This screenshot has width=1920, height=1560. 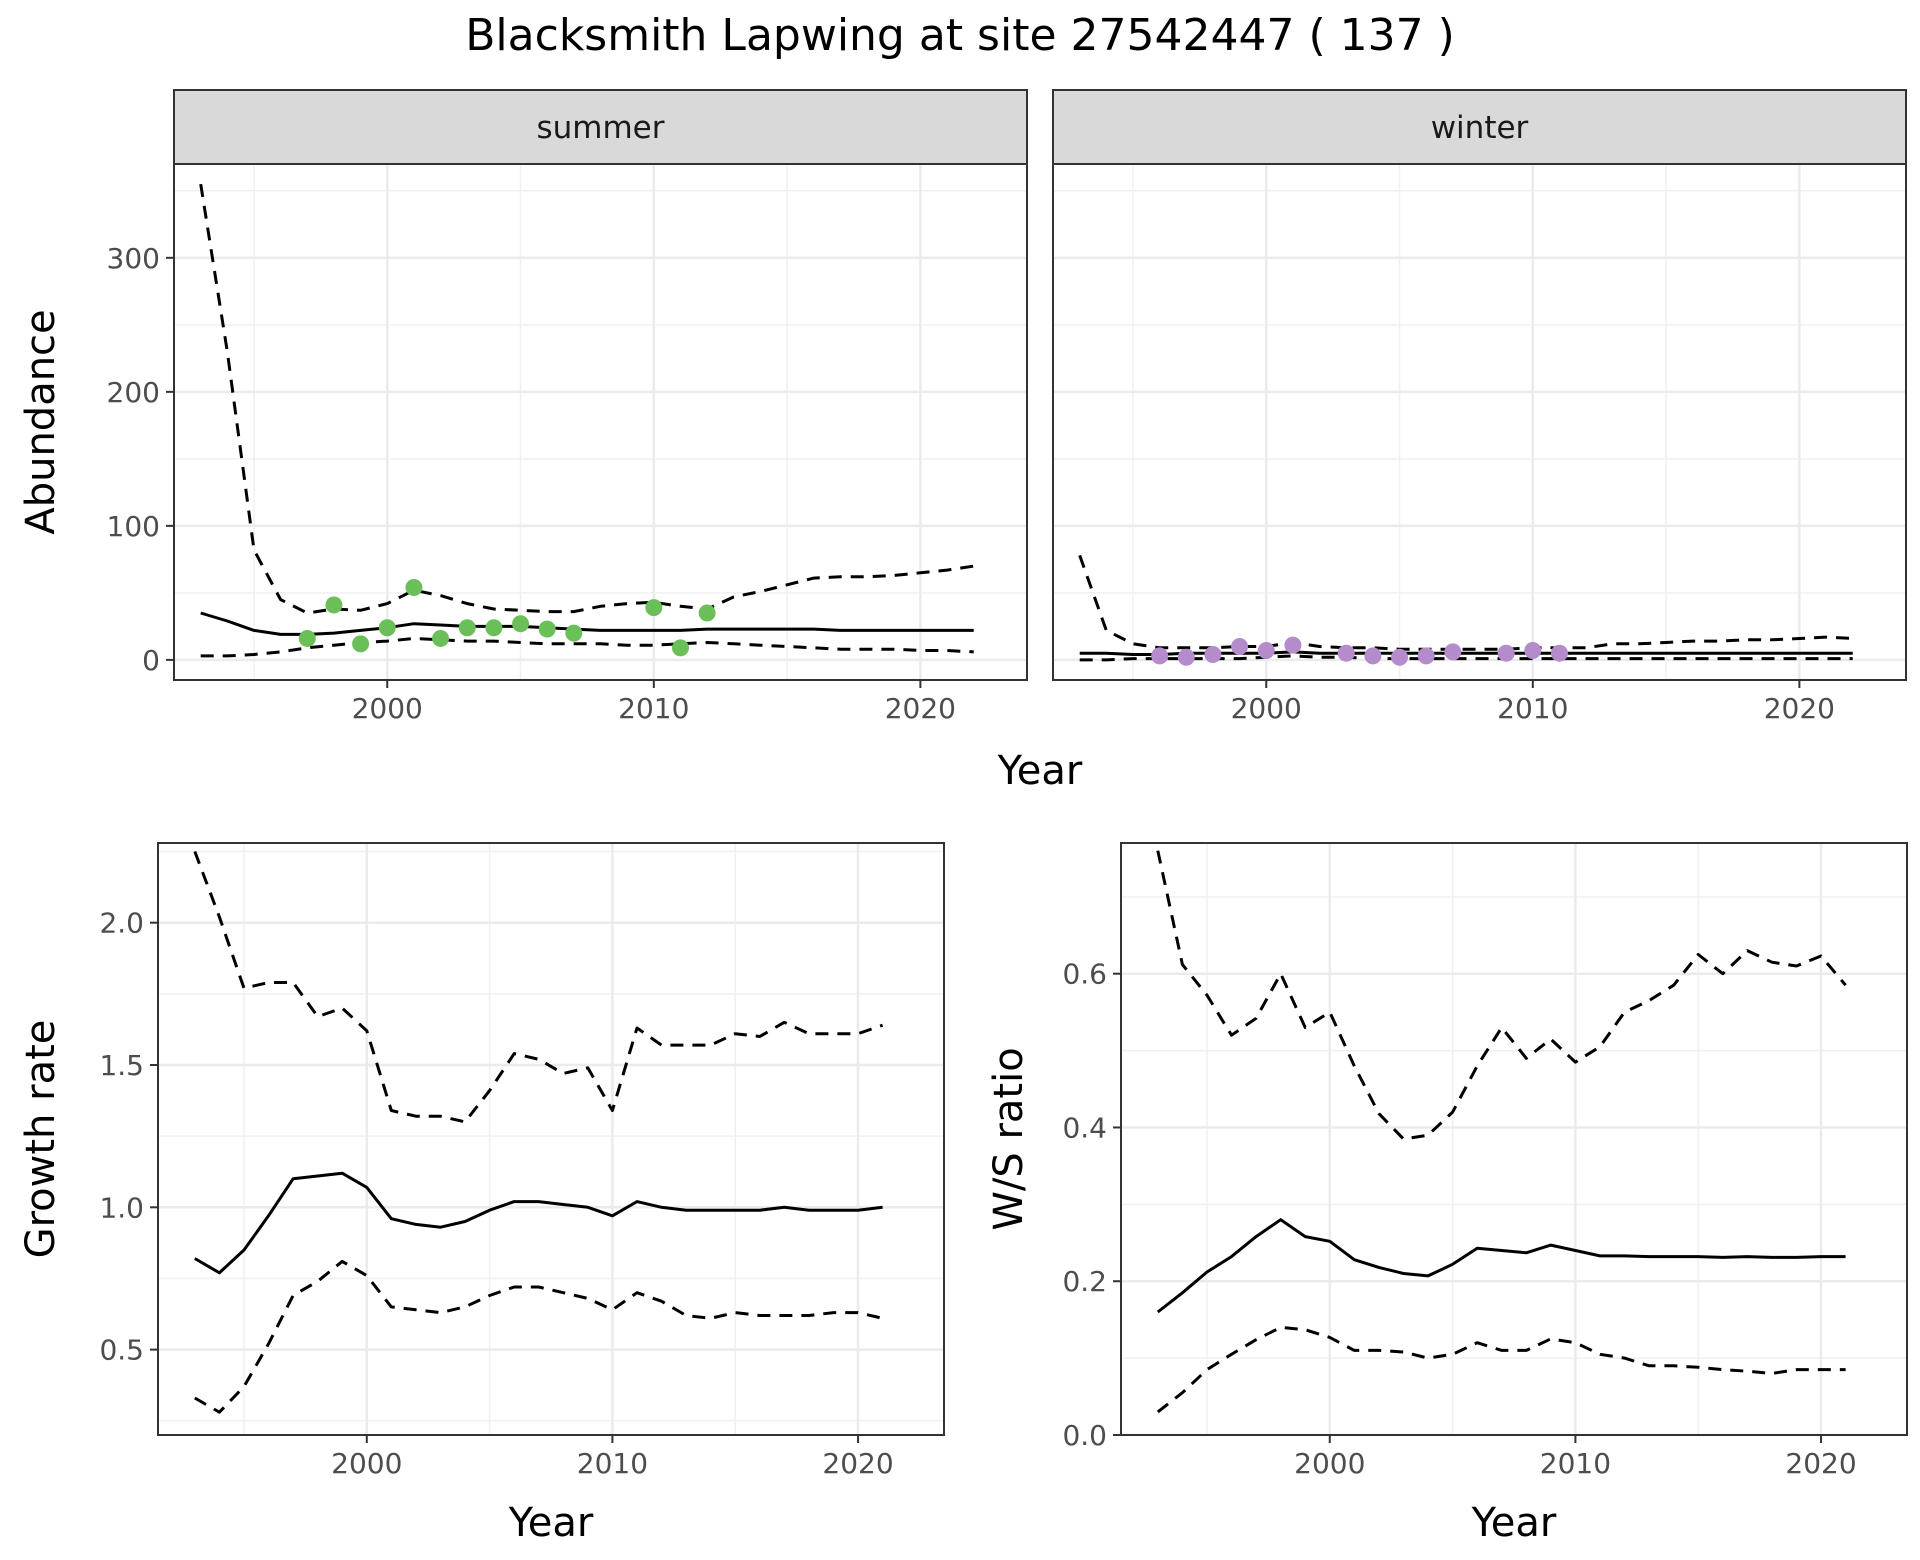 What do you see at coordinates (1084, 1435) in the screenshot?
I see `y-tick-label: 0.0` at bounding box center [1084, 1435].